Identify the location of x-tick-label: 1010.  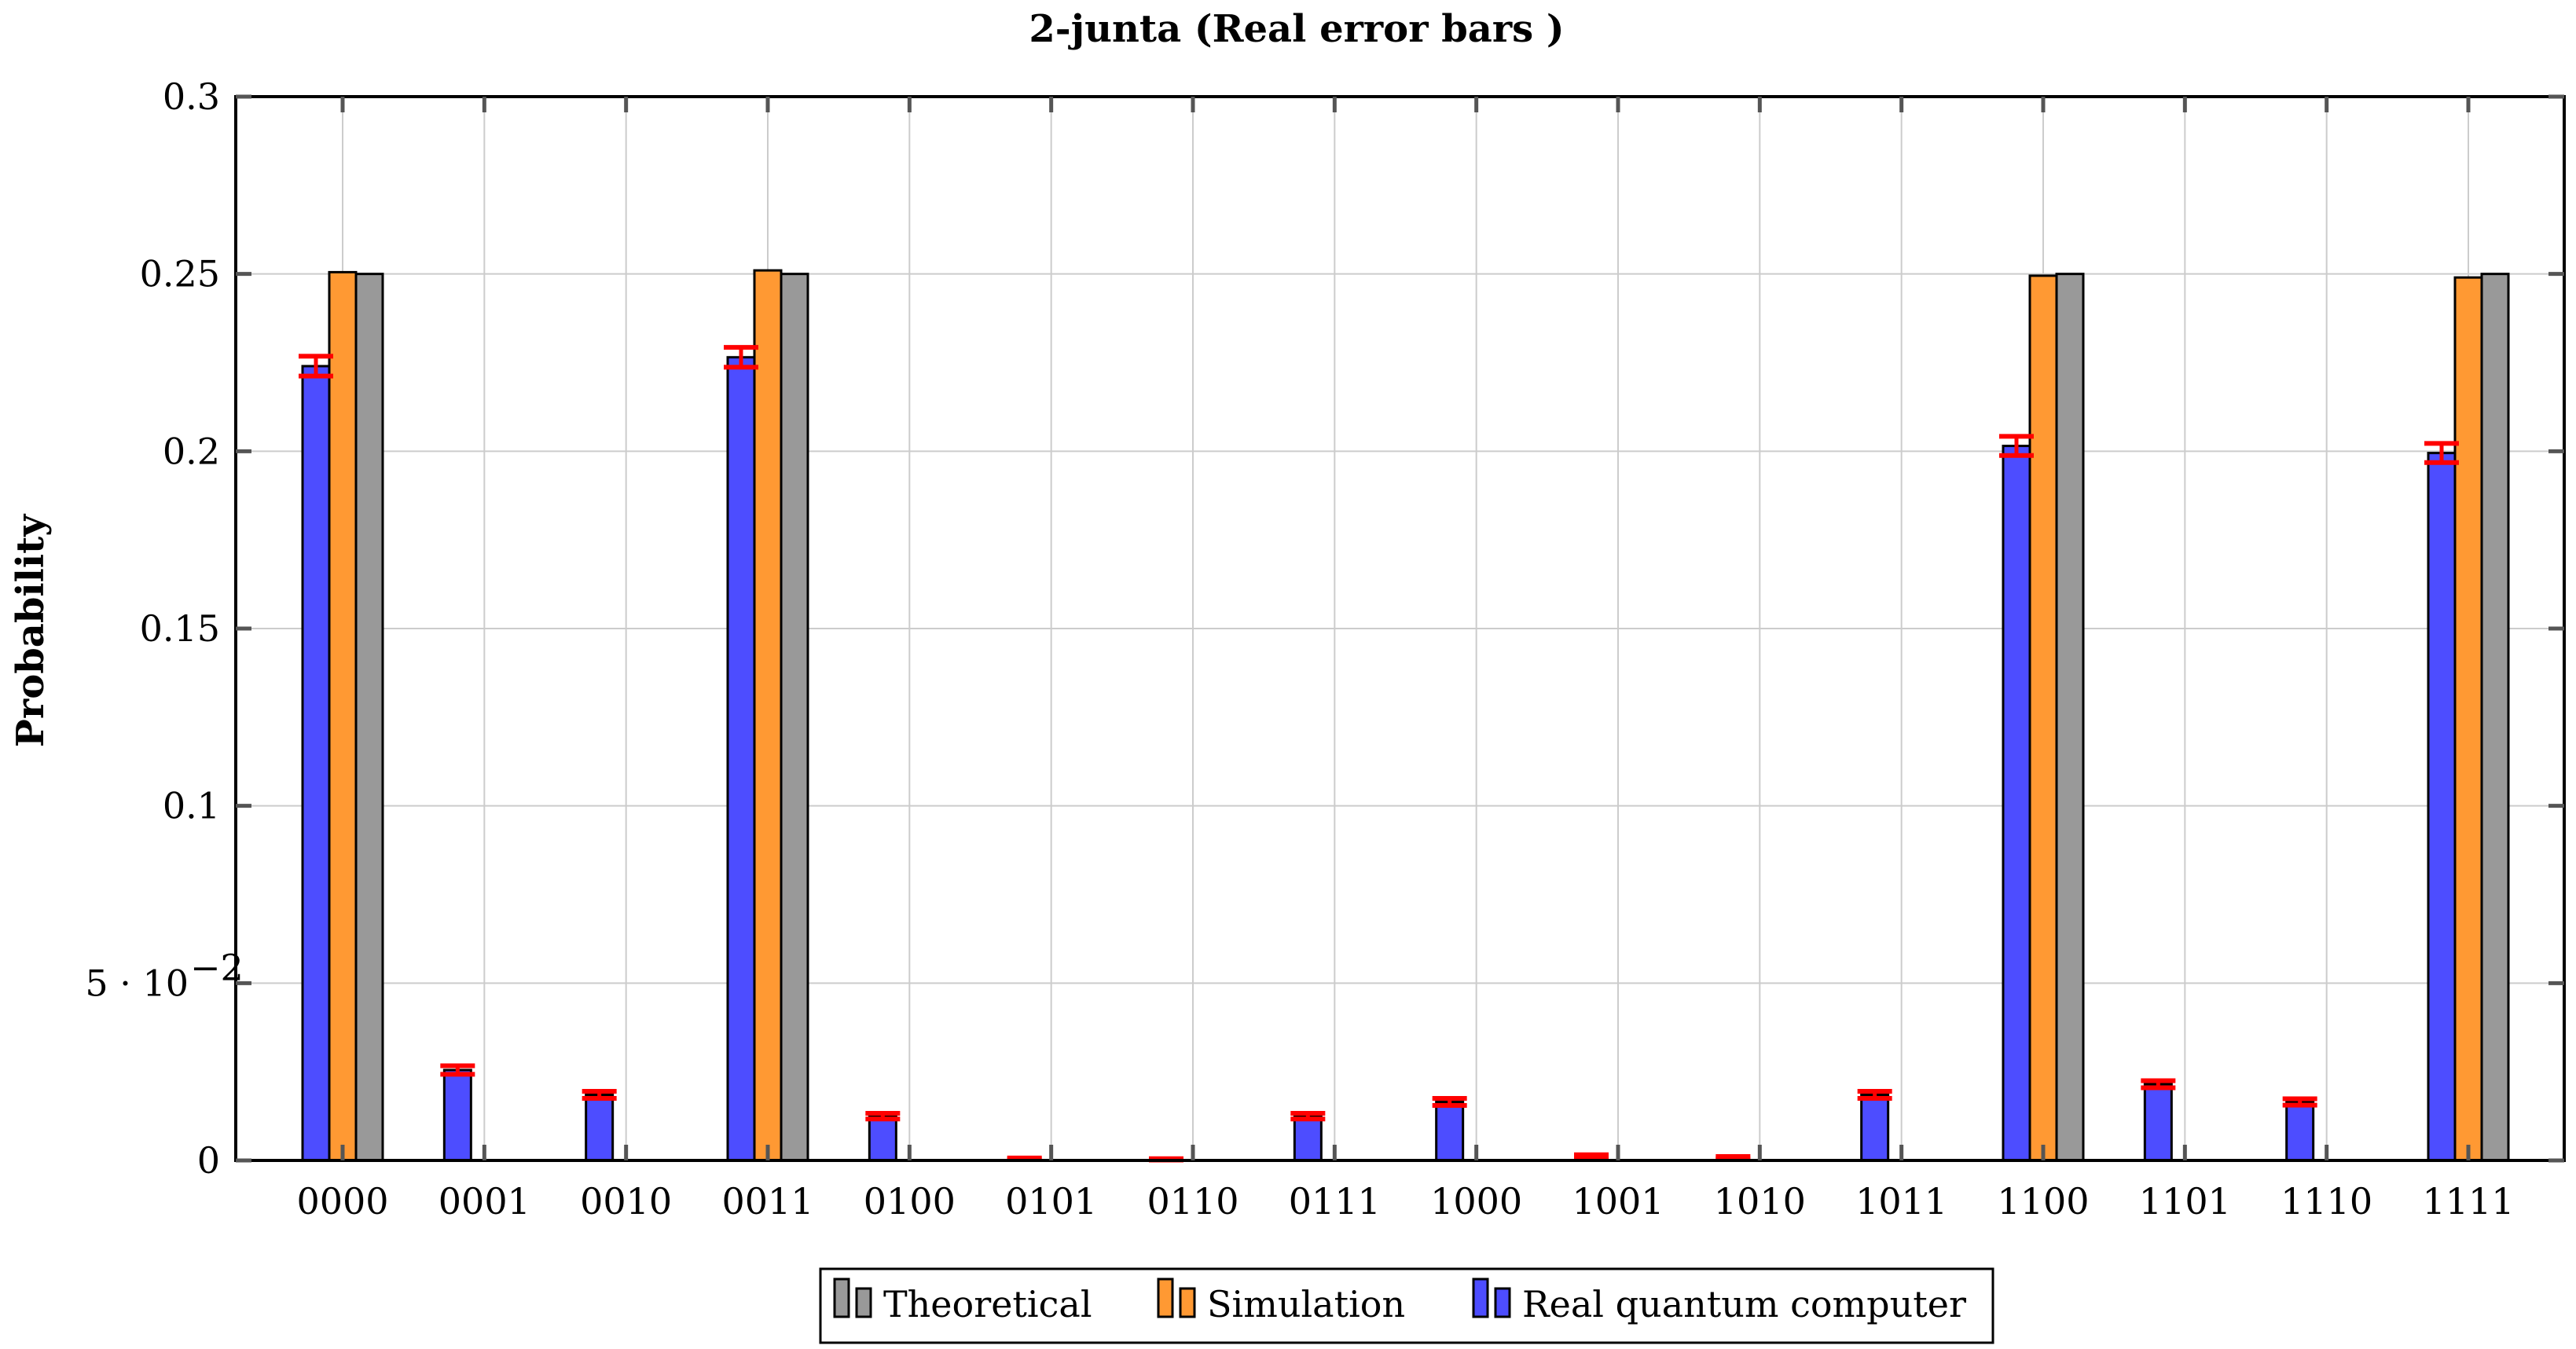
(1760, 1201).